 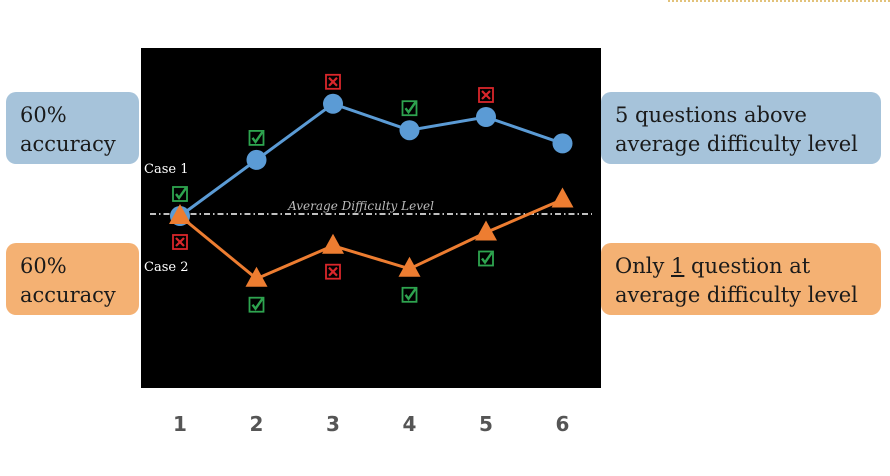 I want to click on x-tick-label-6: 6, so click(x=563, y=424).